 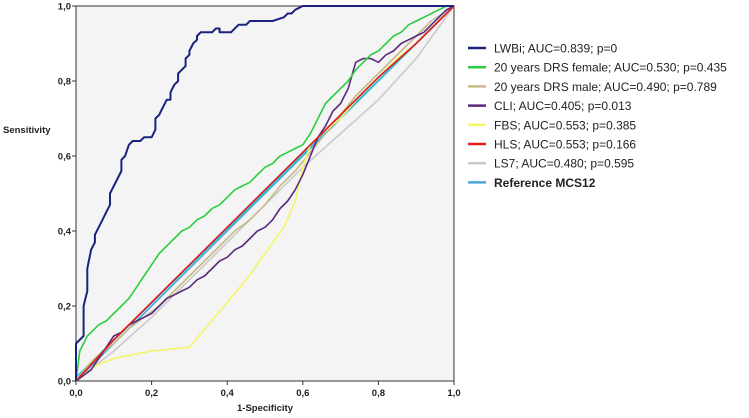 I want to click on legend-label: 20 years DRS male; AUC=0.490; p=0.789, so click(x=605, y=87).